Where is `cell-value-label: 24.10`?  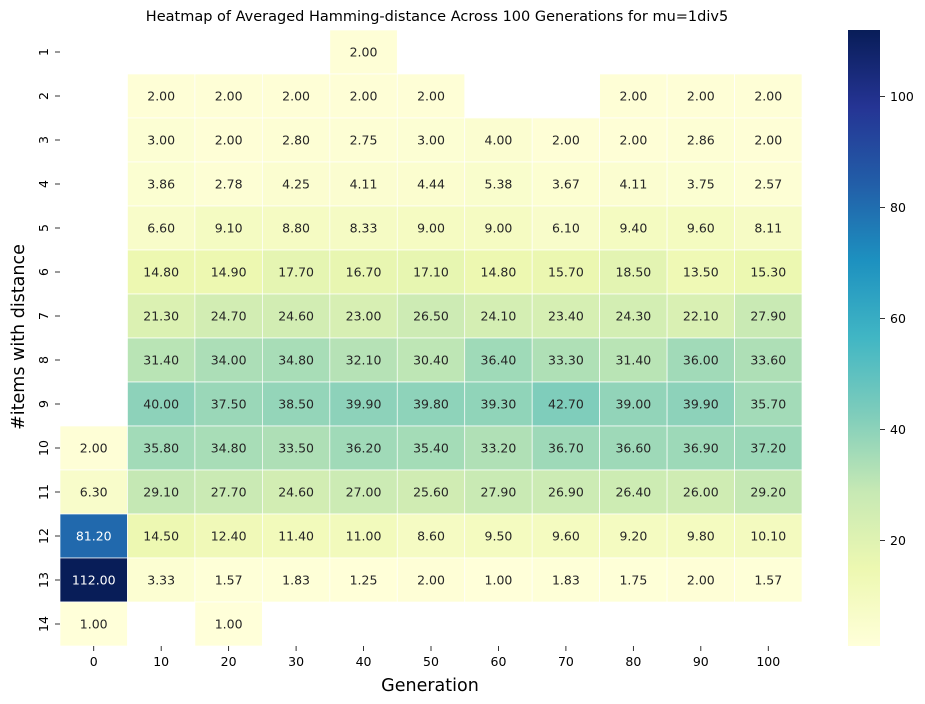
cell-value-label: 24.10 is located at coordinates (499, 316).